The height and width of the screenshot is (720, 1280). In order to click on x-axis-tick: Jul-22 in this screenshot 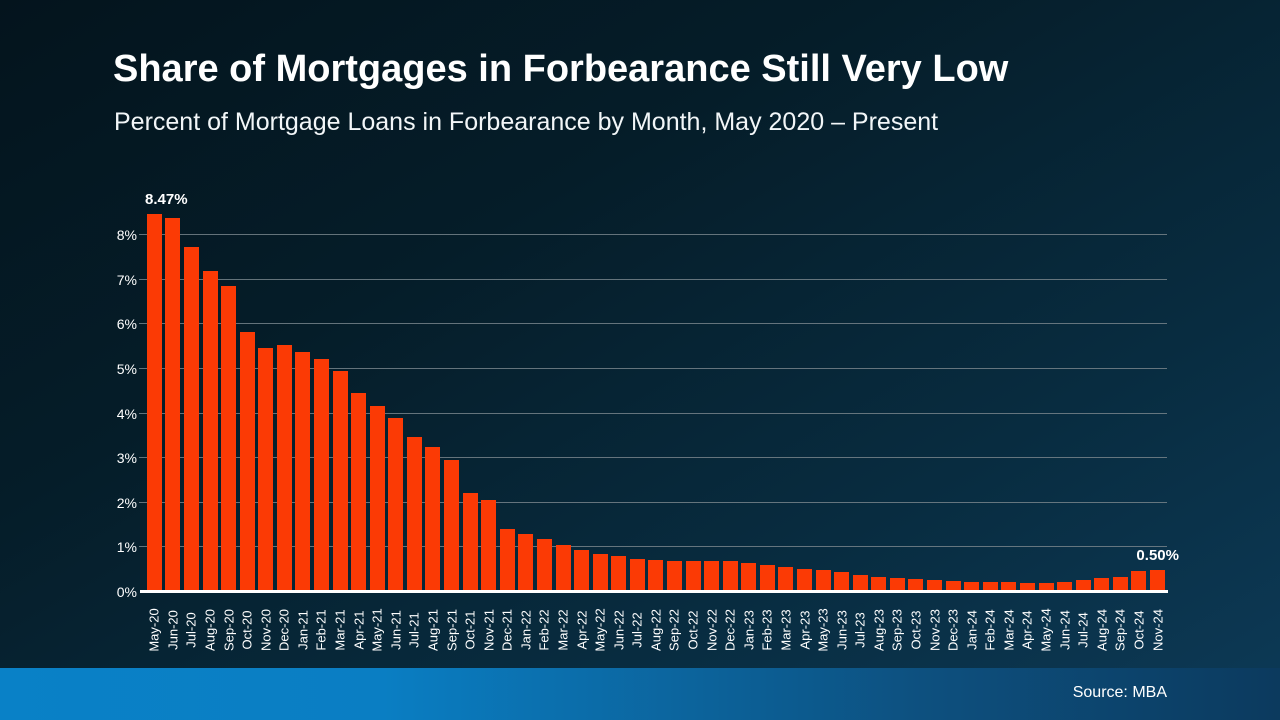, I will do `click(637, 630)`.